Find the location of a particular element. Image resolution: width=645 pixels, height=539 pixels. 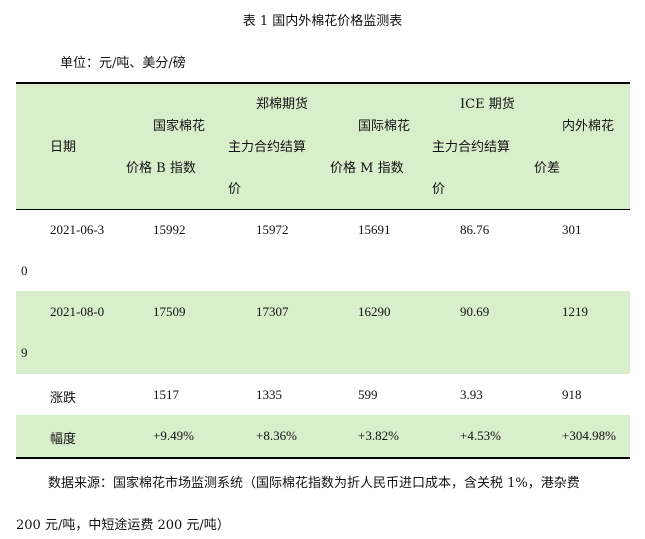

row4-ice: +4.53% is located at coordinates (480, 435).